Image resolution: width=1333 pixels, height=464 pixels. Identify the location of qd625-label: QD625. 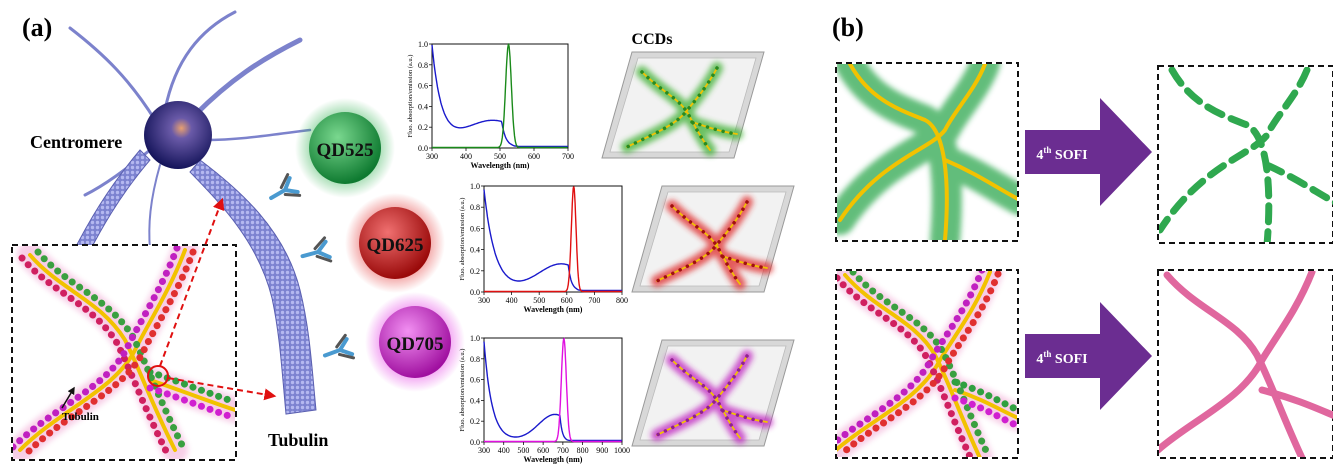
(395, 245).